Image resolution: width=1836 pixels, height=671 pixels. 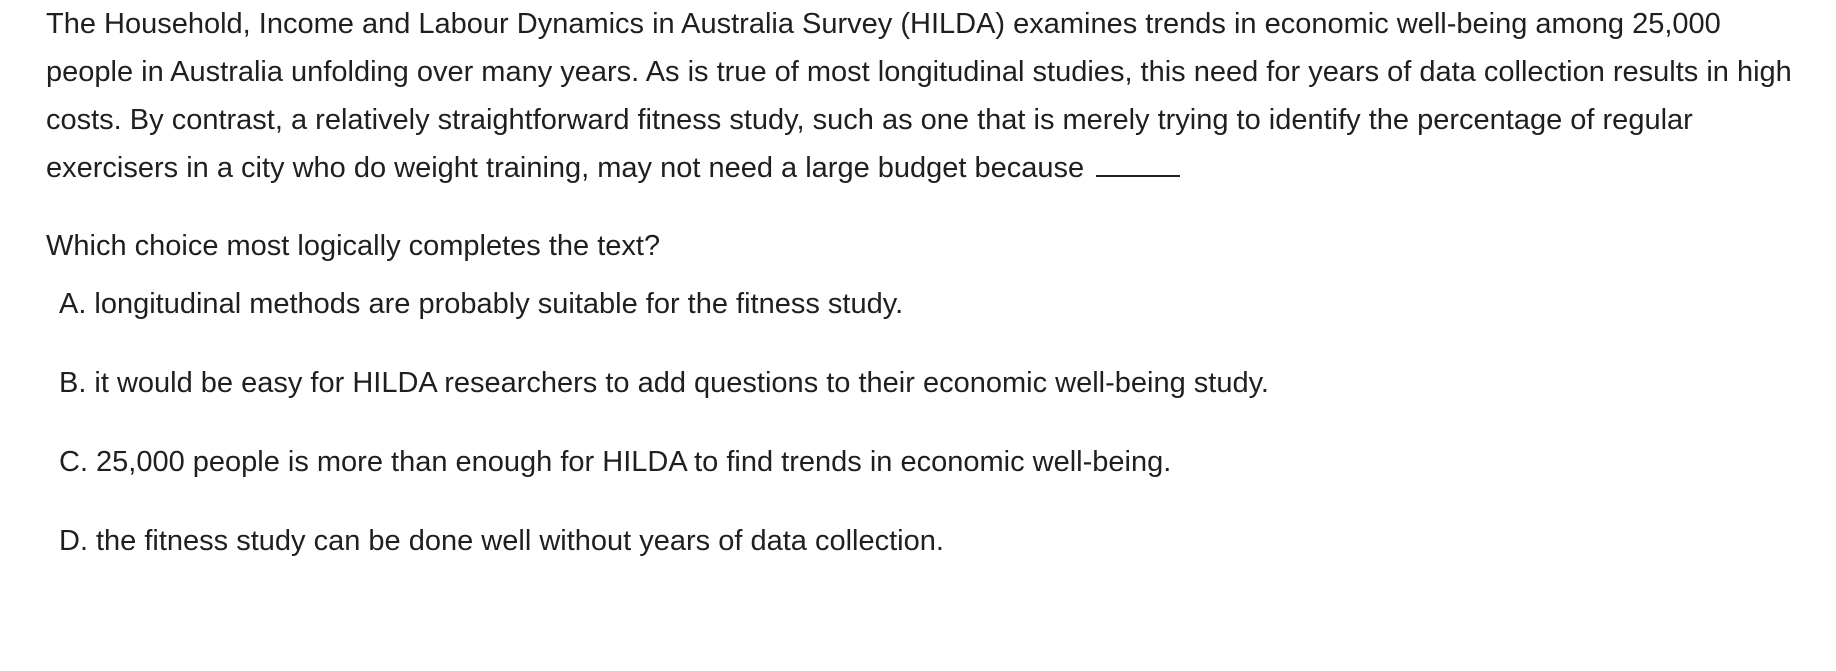 What do you see at coordinates (1138, 165) in the screenshot?
I see `answer-blank` at bounding box center [1138, 165].